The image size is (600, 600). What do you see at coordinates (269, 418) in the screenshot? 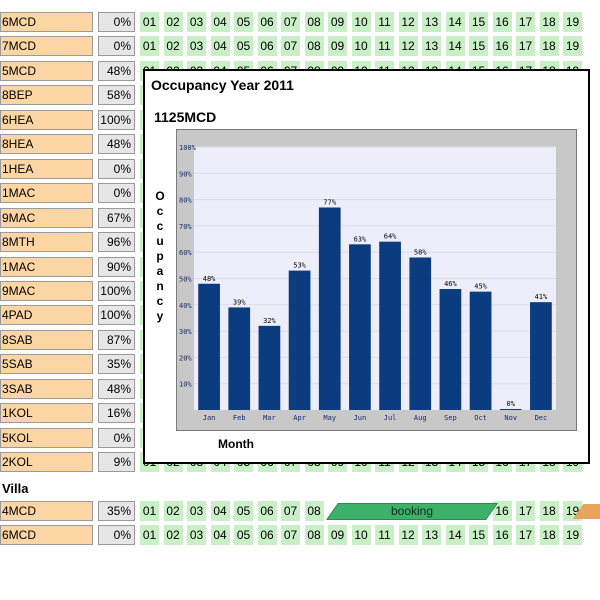
I see `x-tick-label: Mar` at bounding box center [269, 418].